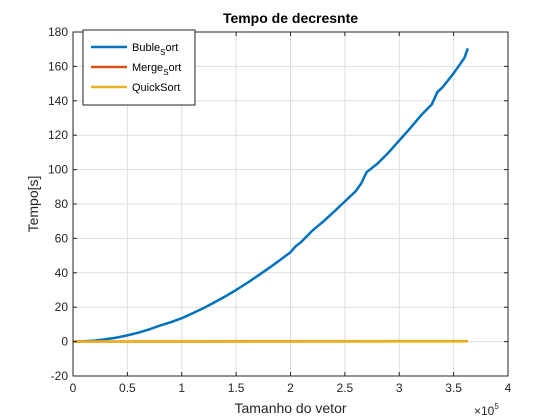  I want to click on legend-label-quicksort: QuickSort, so click(156, 88).